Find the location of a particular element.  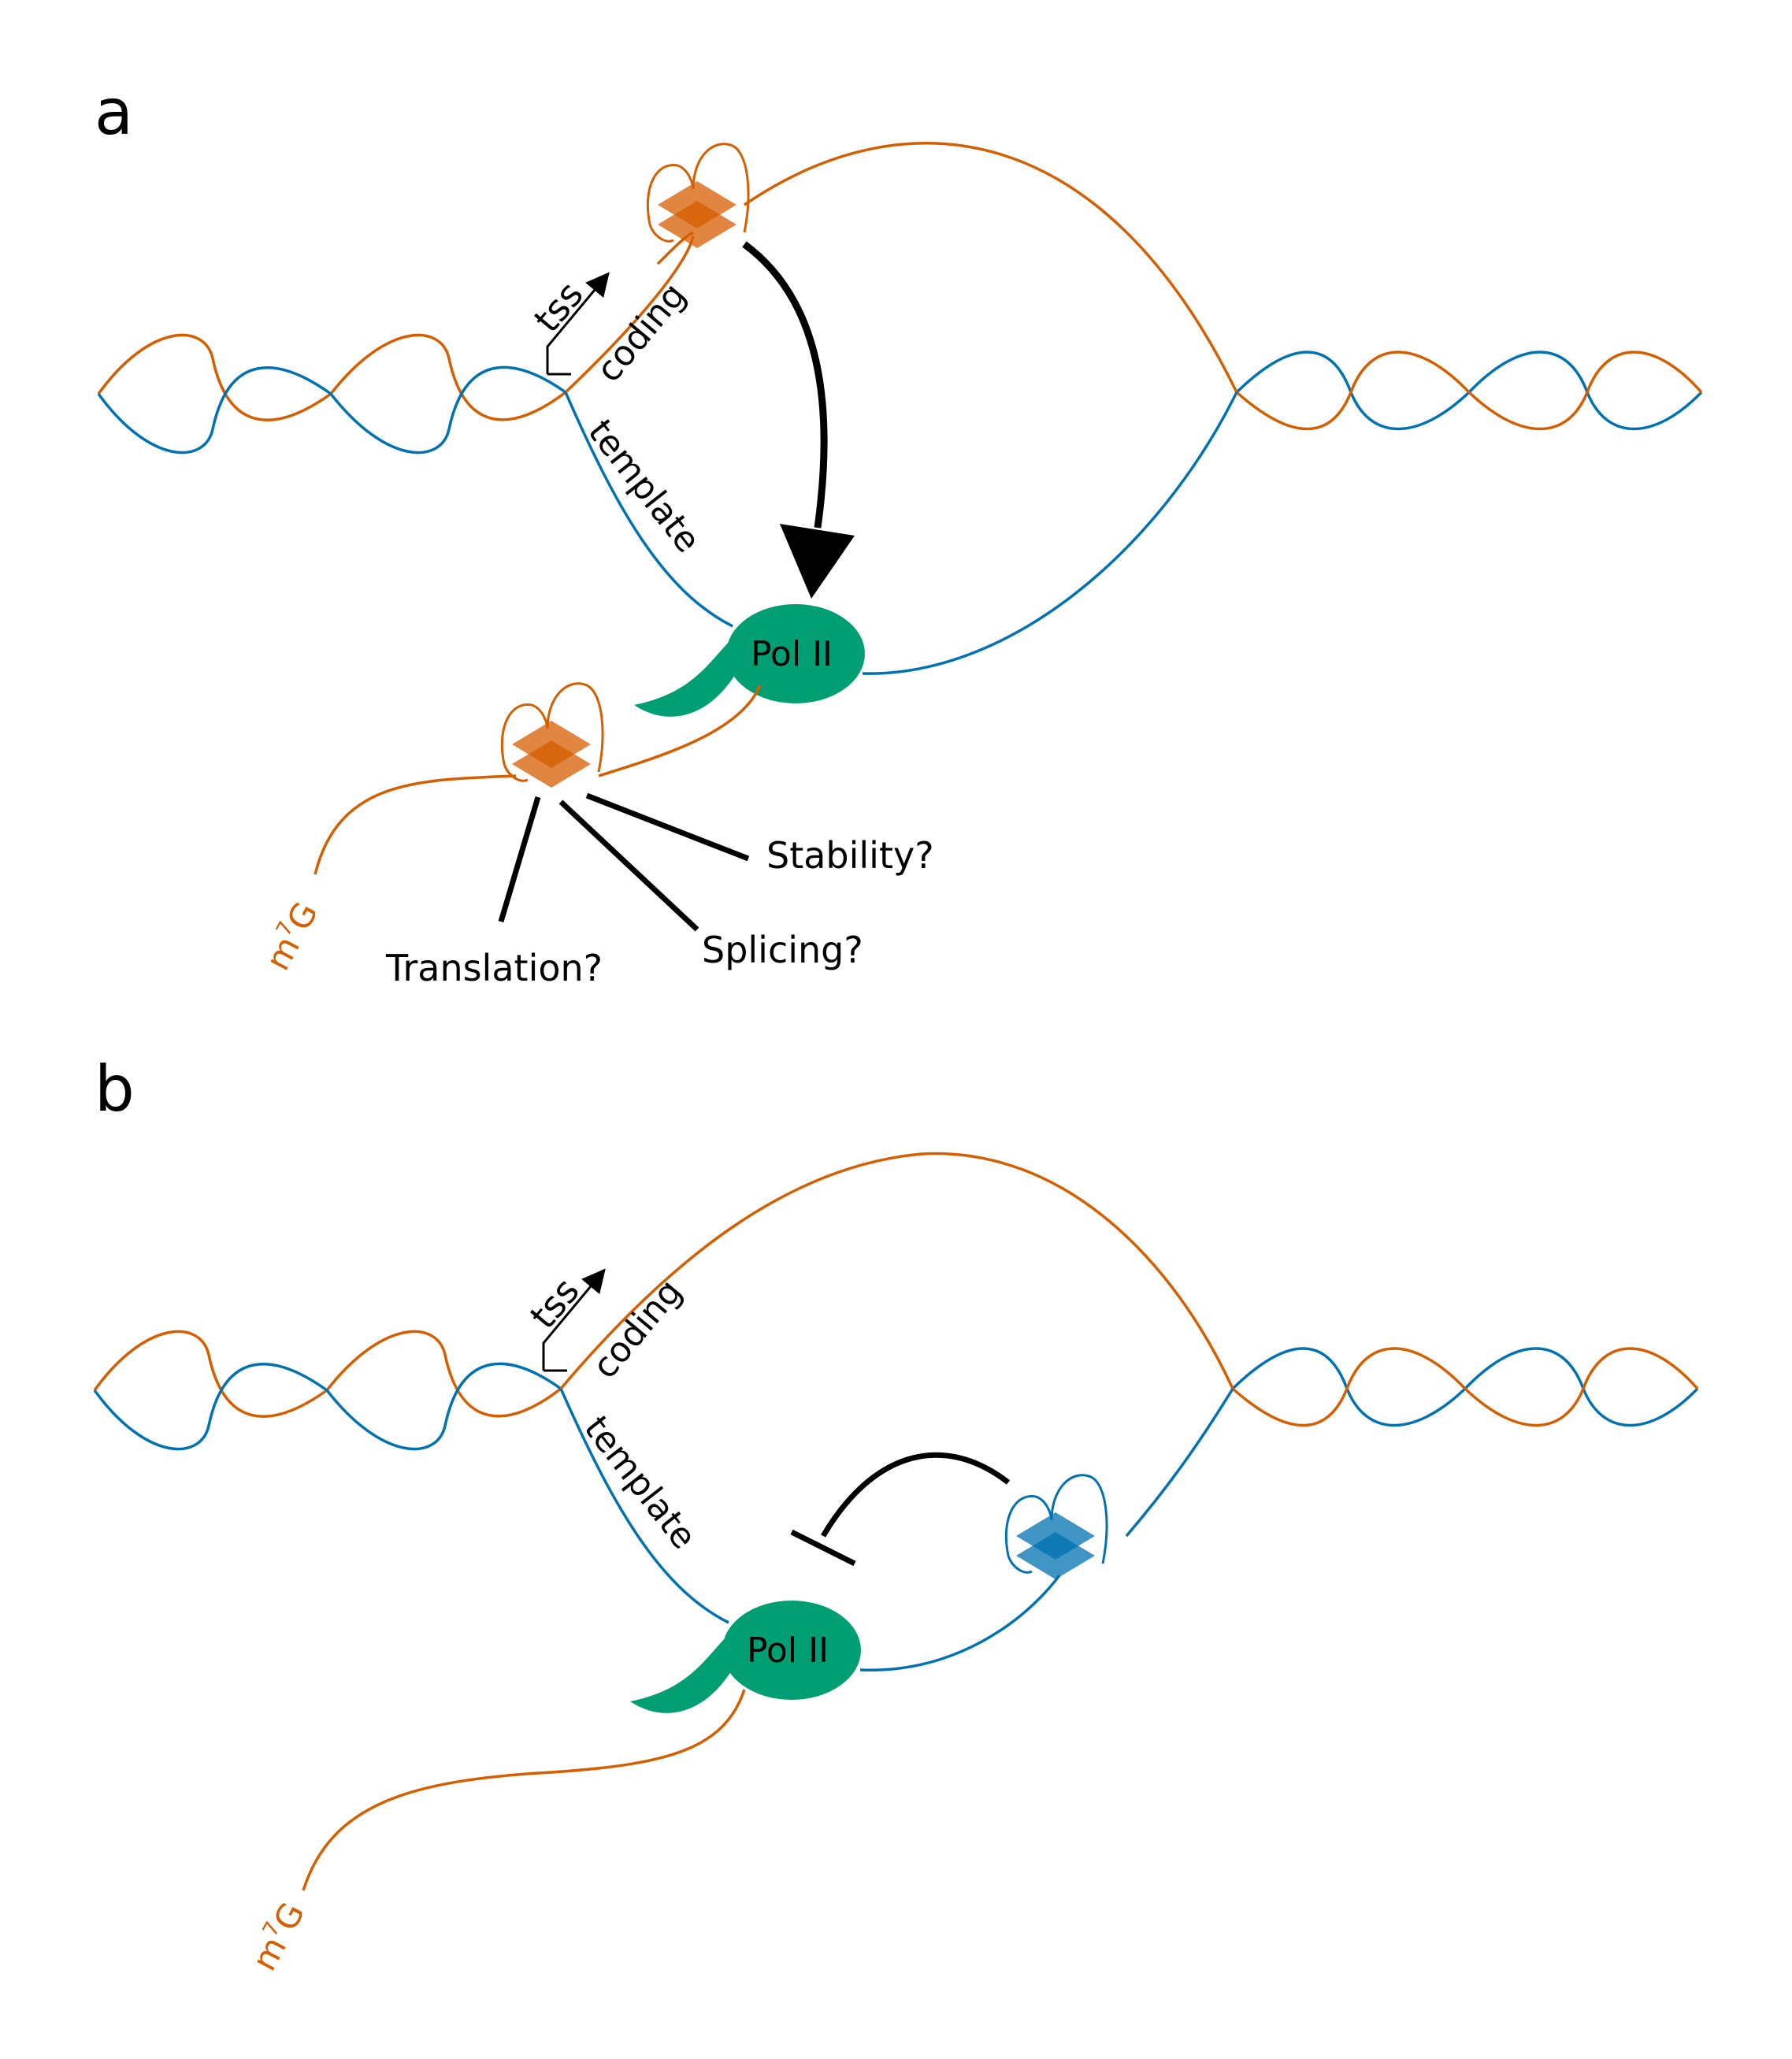

nascent-rna-b is located at coordinates (524, 1790).